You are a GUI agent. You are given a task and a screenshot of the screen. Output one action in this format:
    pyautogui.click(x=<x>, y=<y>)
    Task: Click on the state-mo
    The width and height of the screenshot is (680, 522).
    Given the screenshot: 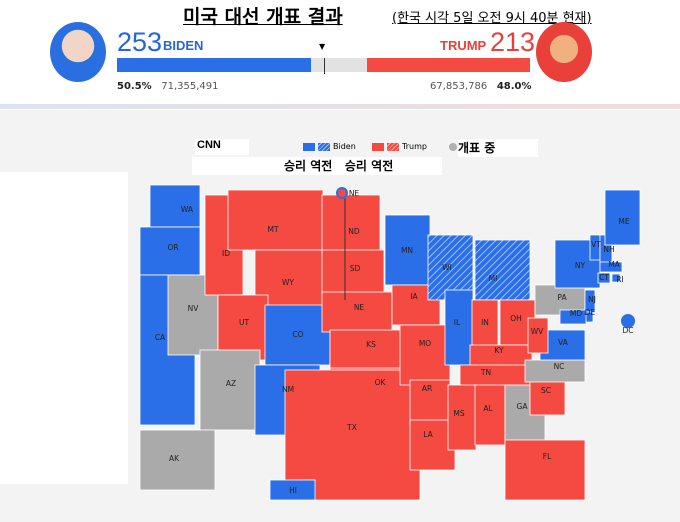 What is the action you would take?
    pyautogui.click(x=425, y=355)
    